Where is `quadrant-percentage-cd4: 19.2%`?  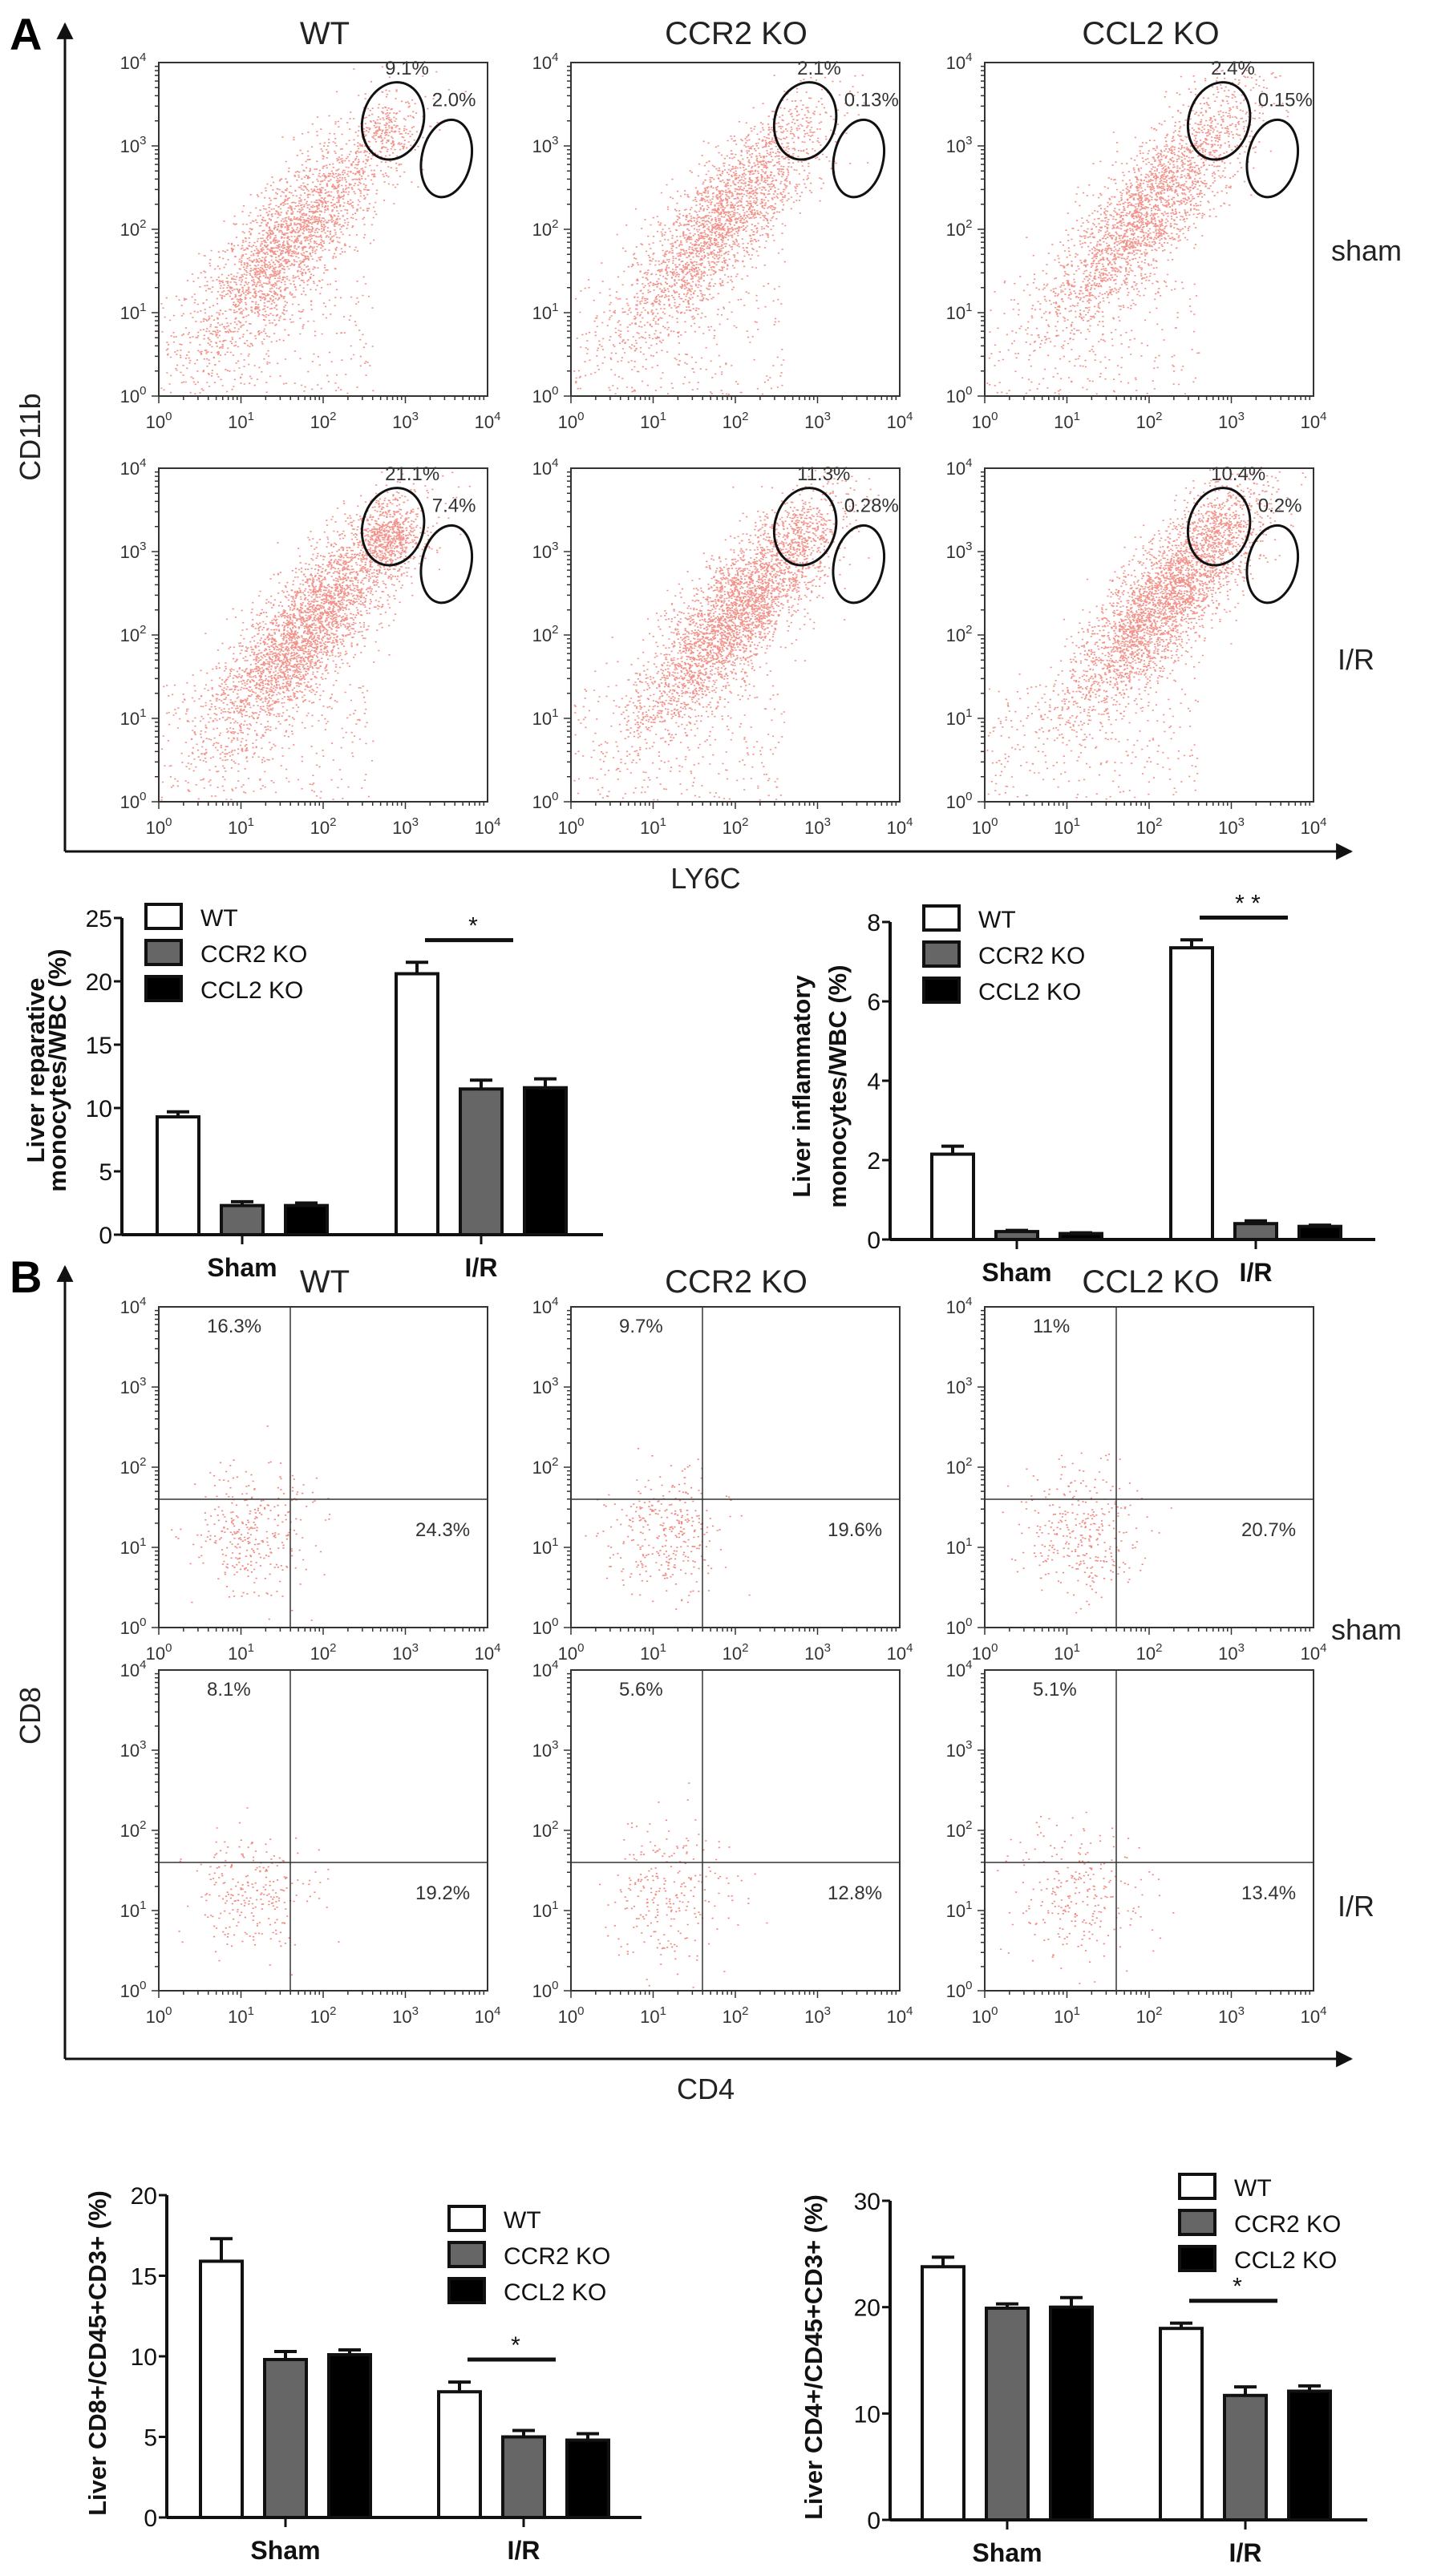 quadrant-percentage-cd4: 19.2% is located at coordinates (442, 1893).